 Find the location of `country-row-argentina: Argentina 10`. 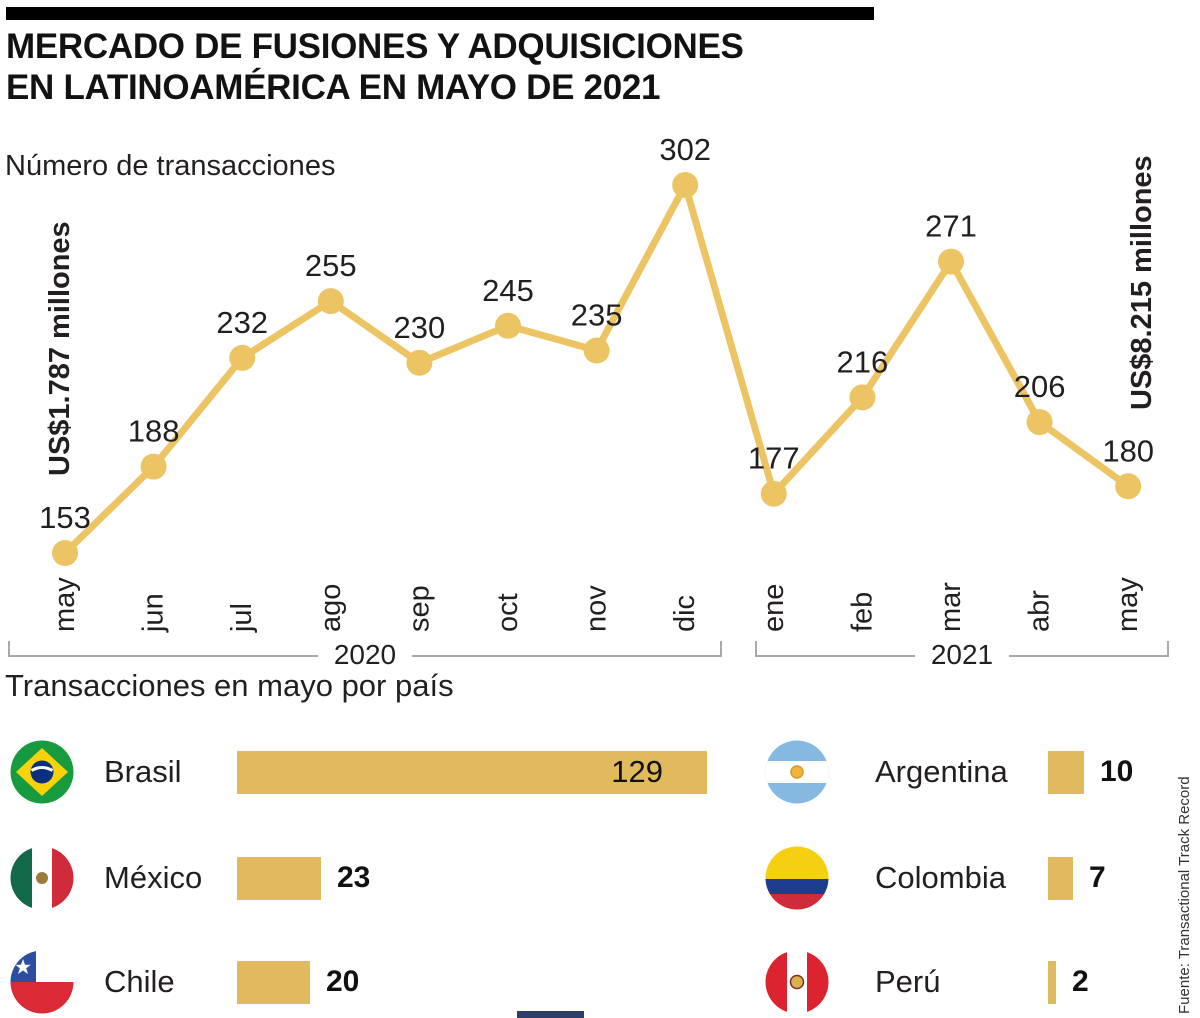

country-row-argentina: Argentina 10 is located at coordinates (949, 772).